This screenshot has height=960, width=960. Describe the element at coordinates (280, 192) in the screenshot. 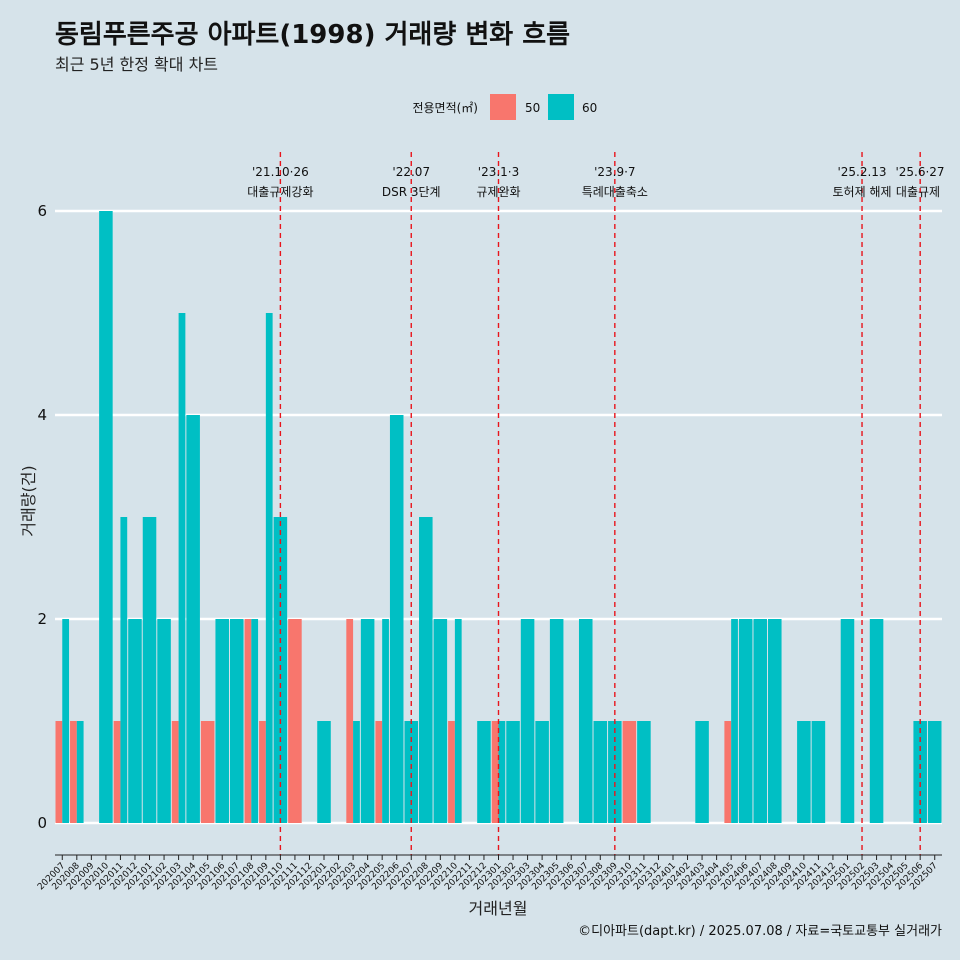

I see `annotation-label: 대출규제강화` at that location.